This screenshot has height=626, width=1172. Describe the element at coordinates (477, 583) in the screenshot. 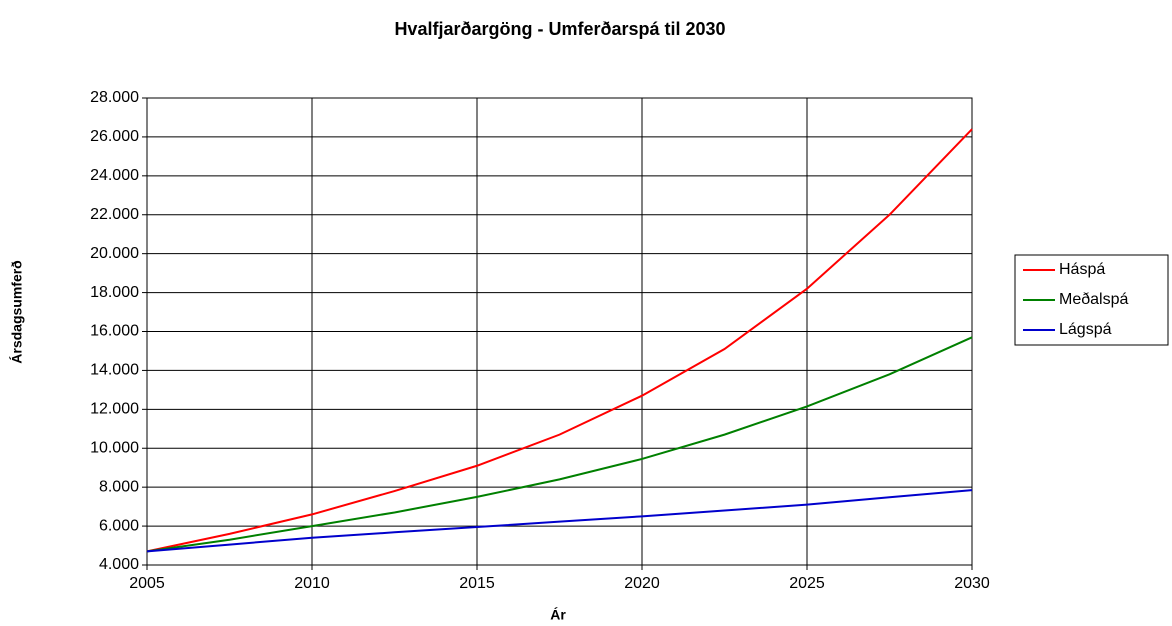

I see `x-tick-label: 2015` at that location.